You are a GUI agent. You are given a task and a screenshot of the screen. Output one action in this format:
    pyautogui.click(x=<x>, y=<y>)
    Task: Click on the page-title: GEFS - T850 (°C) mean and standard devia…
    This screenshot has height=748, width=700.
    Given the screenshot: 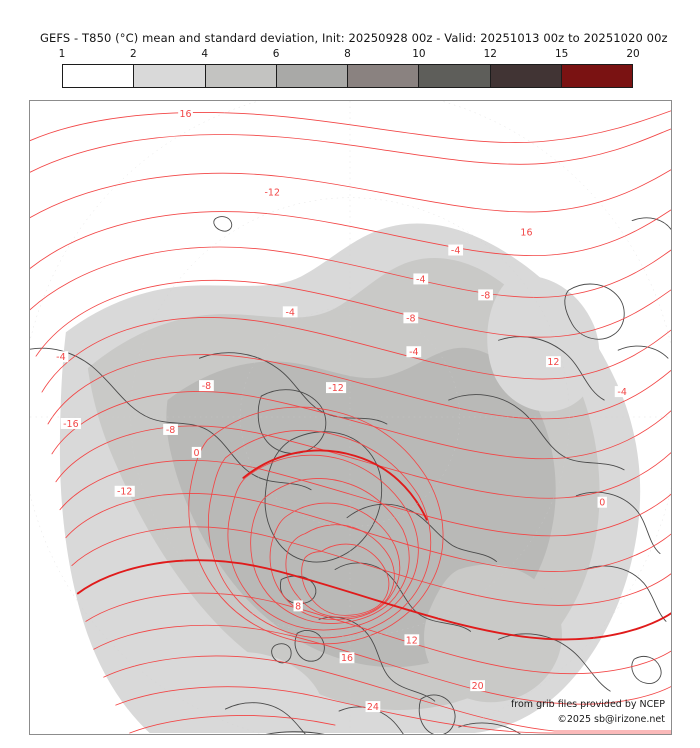 What is the action you would take?
    pyautogui.click(x=354, y=38)
    